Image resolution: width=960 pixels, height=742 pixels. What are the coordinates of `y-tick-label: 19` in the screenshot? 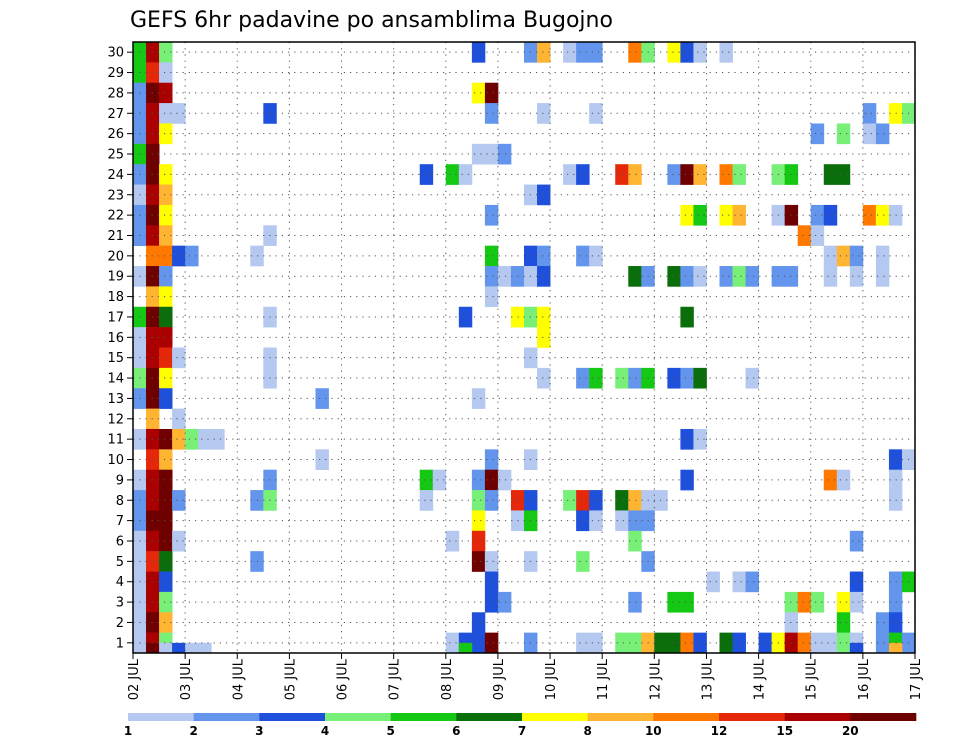 It's located at (115, 277).